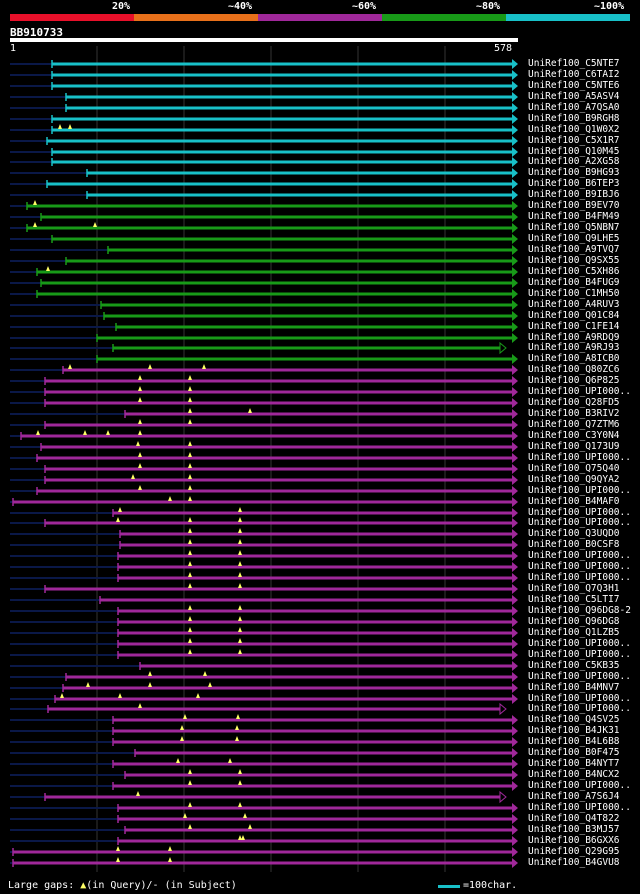  I want to click on hit-label: UniRef100_A5ASV4, so click(574, 96).